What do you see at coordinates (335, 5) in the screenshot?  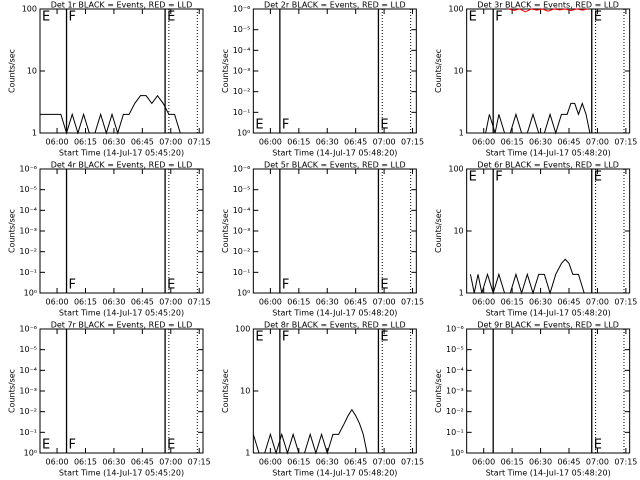 I see `chart-title: Det 2r BLACK = Events, RED = LLD` at bounding box center [335, 5].